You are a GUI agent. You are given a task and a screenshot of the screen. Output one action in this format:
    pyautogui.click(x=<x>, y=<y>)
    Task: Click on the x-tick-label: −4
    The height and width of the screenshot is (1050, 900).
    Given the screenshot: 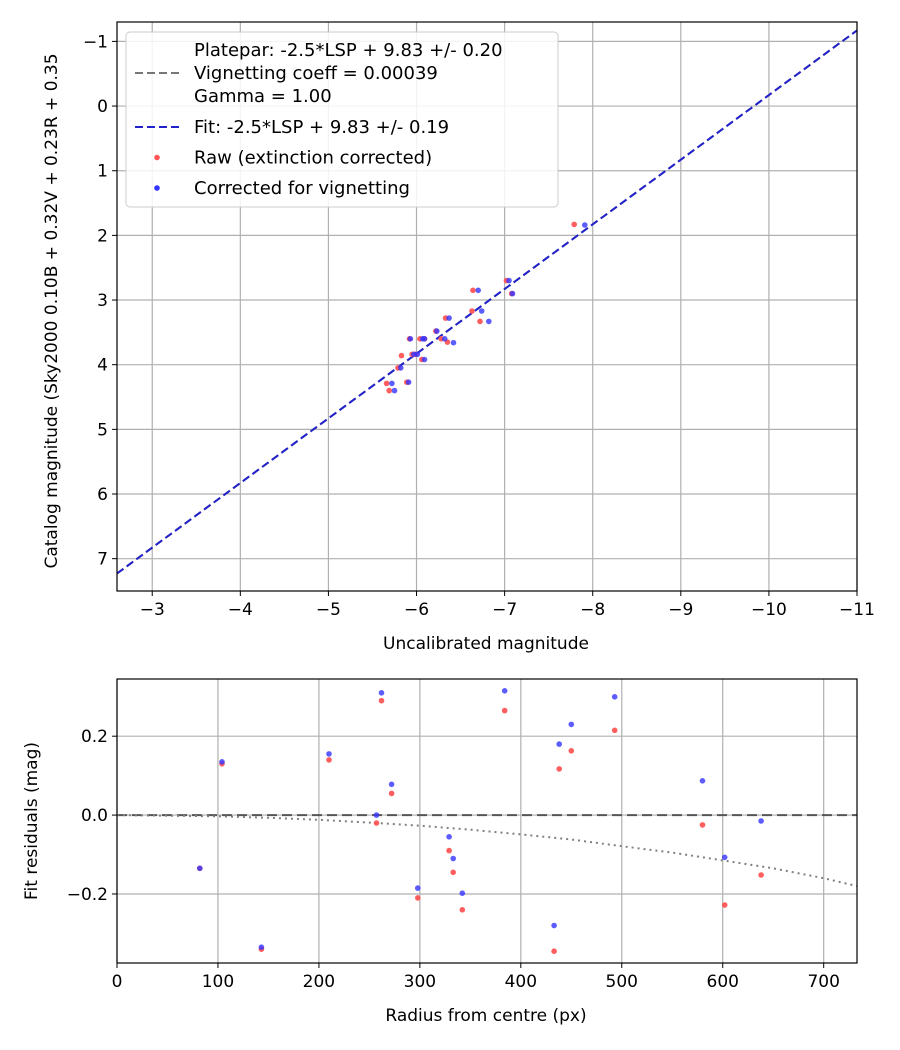 What is the action you would take?
    pyautogui.click(x=240, y=610)
    